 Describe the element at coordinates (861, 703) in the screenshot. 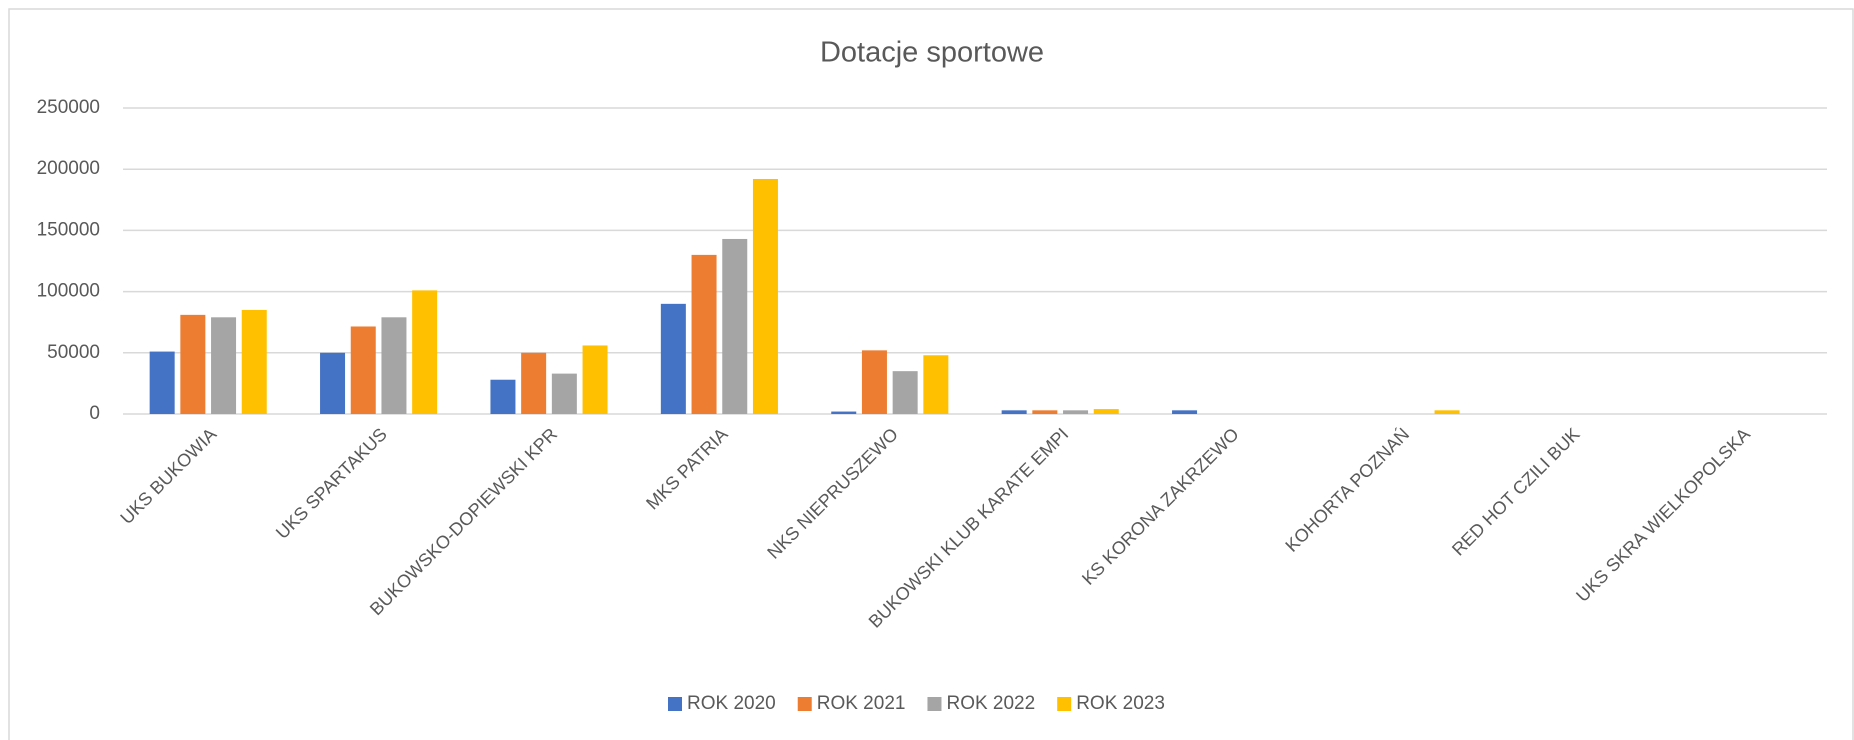

I see `legend-label: ROK 2021` at that location.